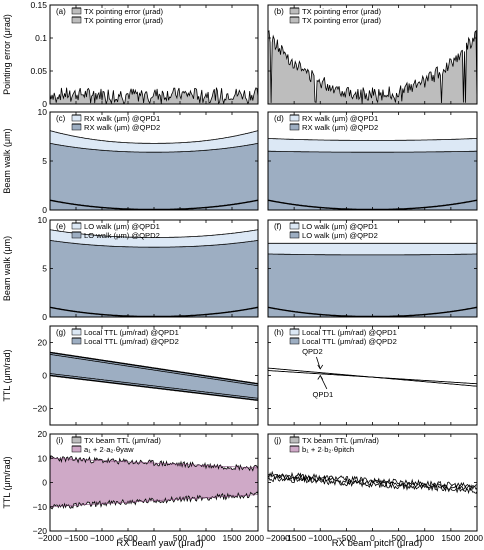 This screenshot has width=484, height=550. What do you see at coordinates (424, 538) in the screenshot?
I see `x-tick-label: 1000` at bounding box center [424, 538].